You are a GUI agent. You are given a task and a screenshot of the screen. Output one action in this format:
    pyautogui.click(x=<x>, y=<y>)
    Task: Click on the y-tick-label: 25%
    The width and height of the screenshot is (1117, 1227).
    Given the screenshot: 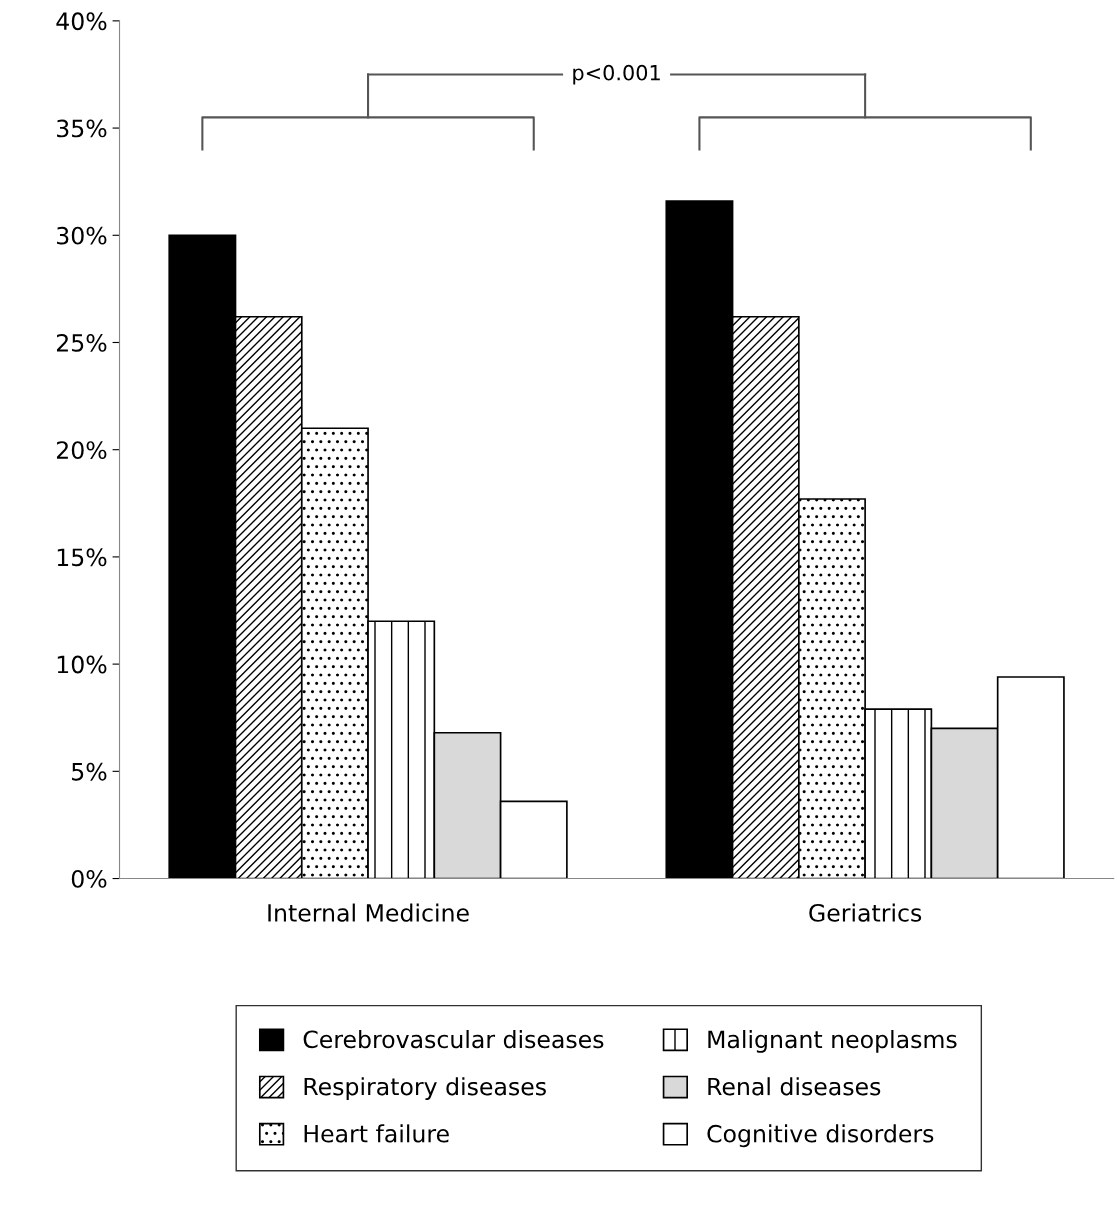 What is the action you would take?
    pyautogui.click(x=81, y=342)
    